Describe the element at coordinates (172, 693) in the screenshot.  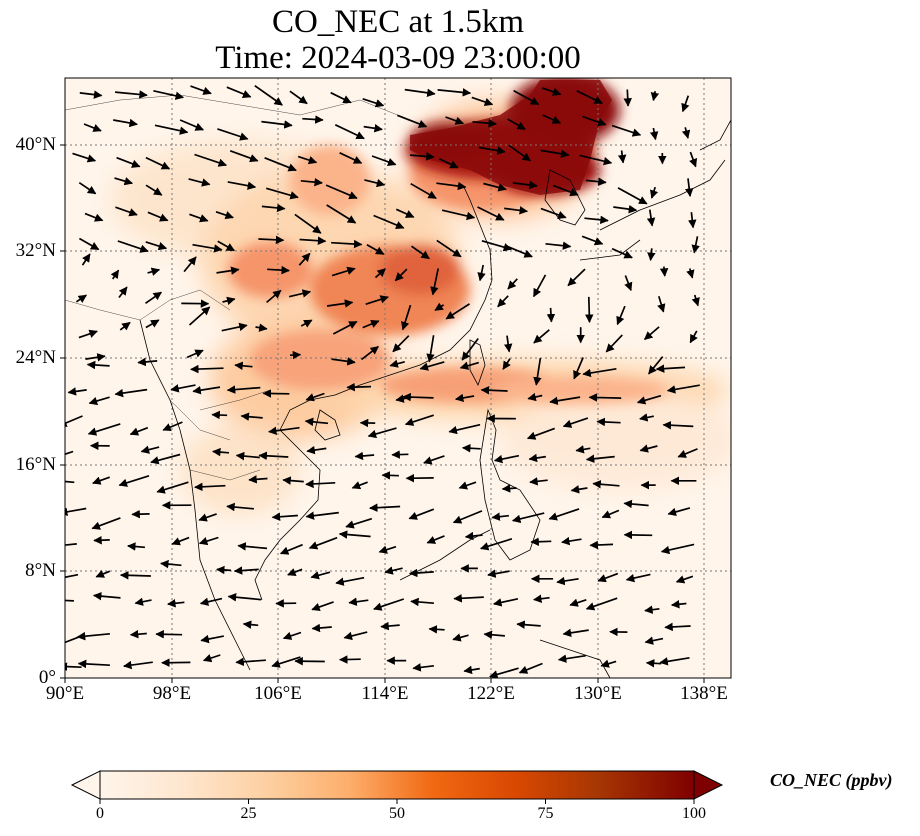
I see `lon-tick-label: 98°E` at that location.